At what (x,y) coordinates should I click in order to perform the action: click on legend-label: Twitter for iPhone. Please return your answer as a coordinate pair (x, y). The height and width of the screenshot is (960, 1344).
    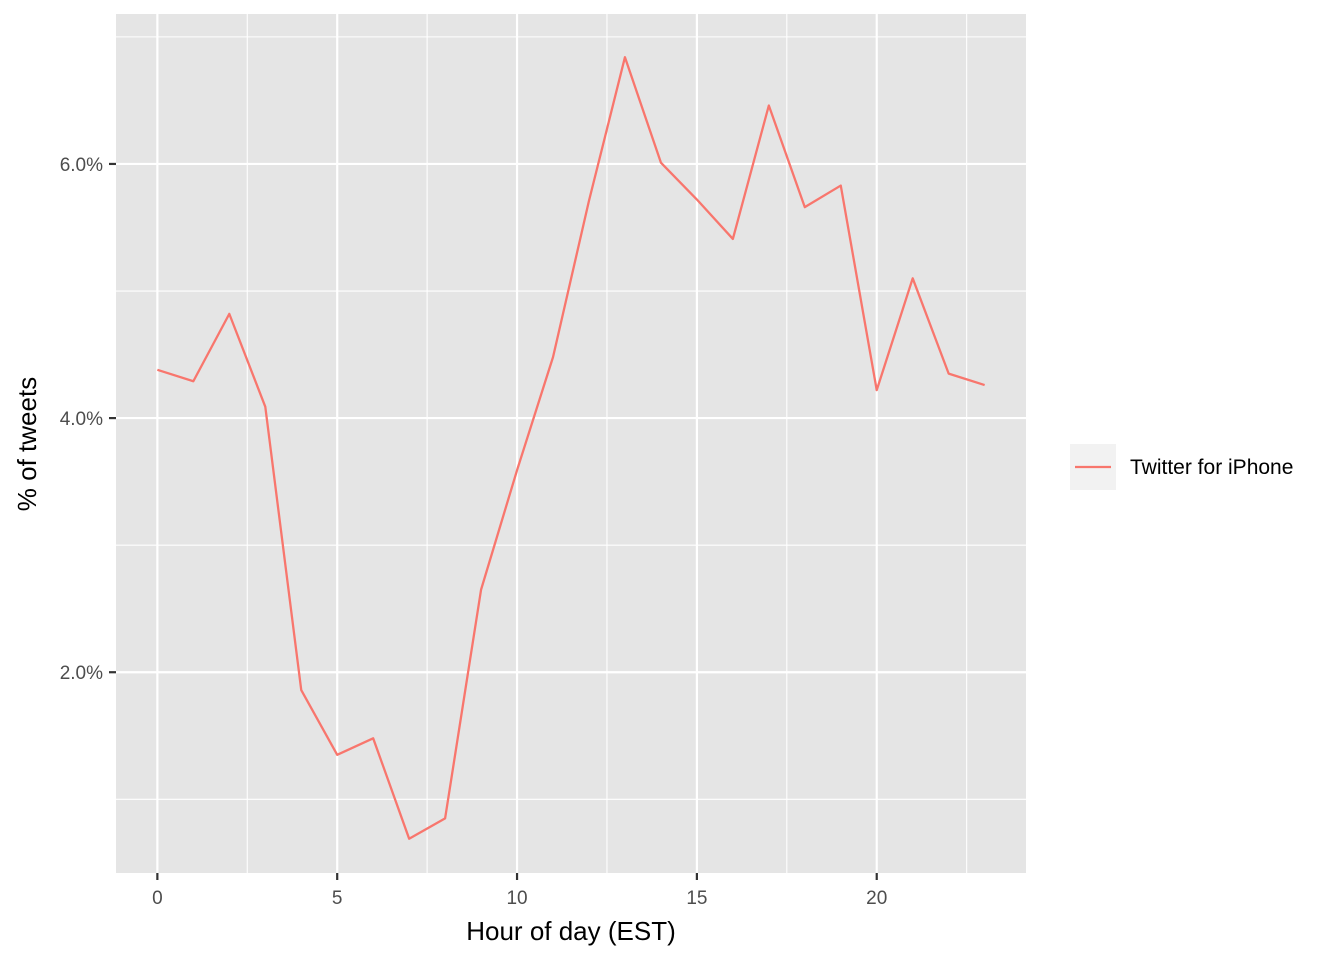
    Looking at the image, I should click on (1211, 467).